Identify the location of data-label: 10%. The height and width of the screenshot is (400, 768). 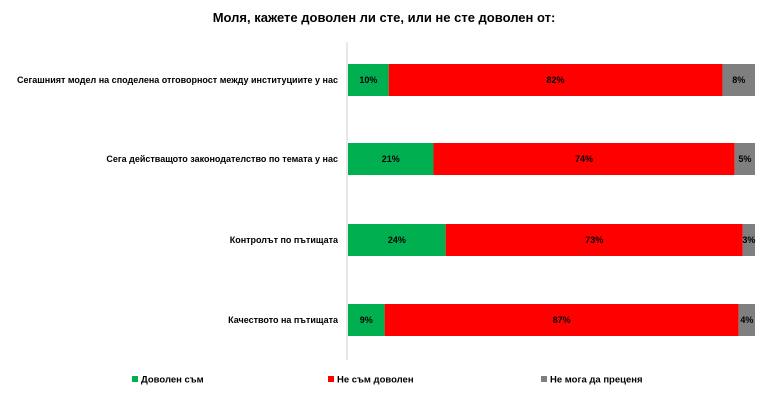
(368, 80).